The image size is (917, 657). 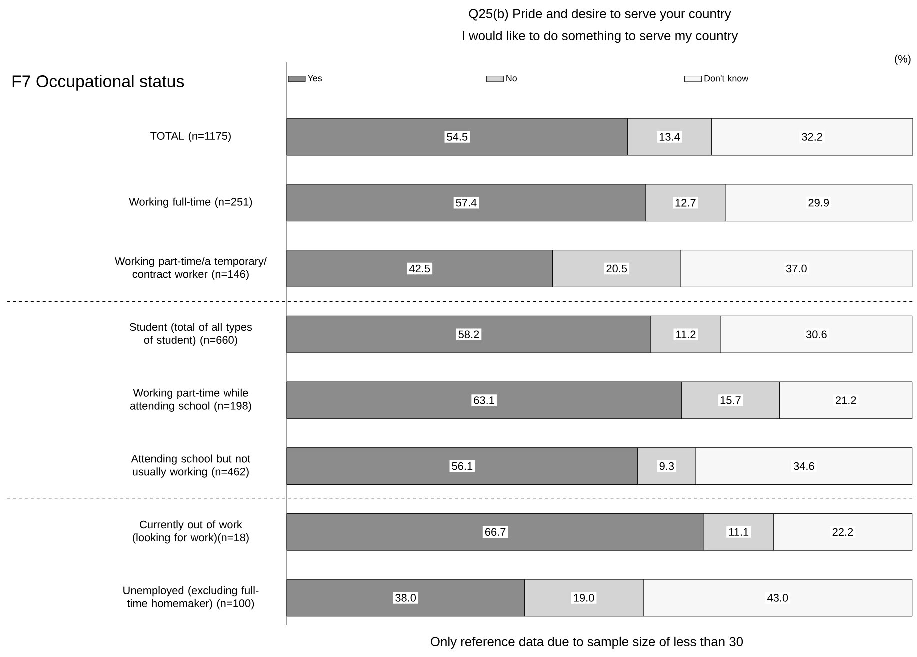 What do you see at coordinates (796, 268) in the screenshot?
I see `data-label: 37.0` at bounding box center [796, 268].